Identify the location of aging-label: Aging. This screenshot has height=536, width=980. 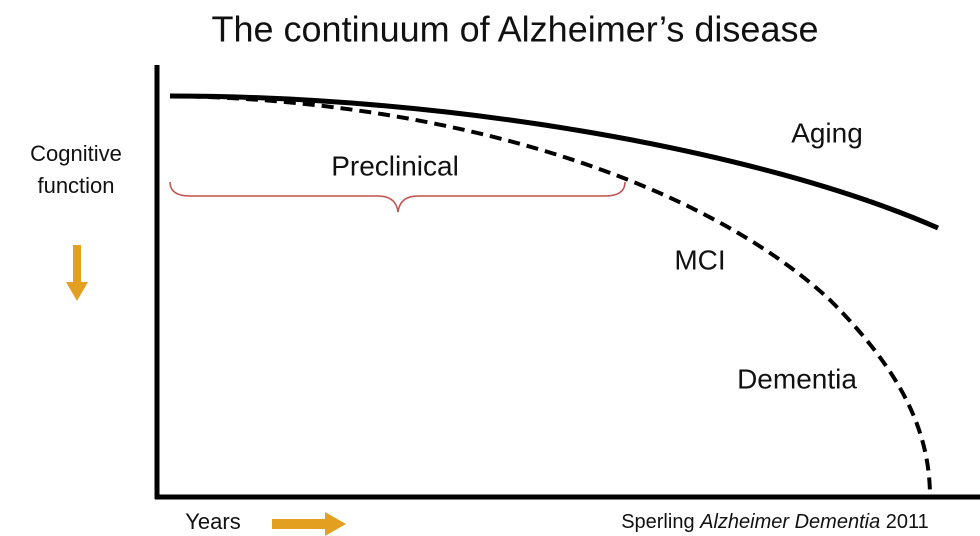
(827, 132).